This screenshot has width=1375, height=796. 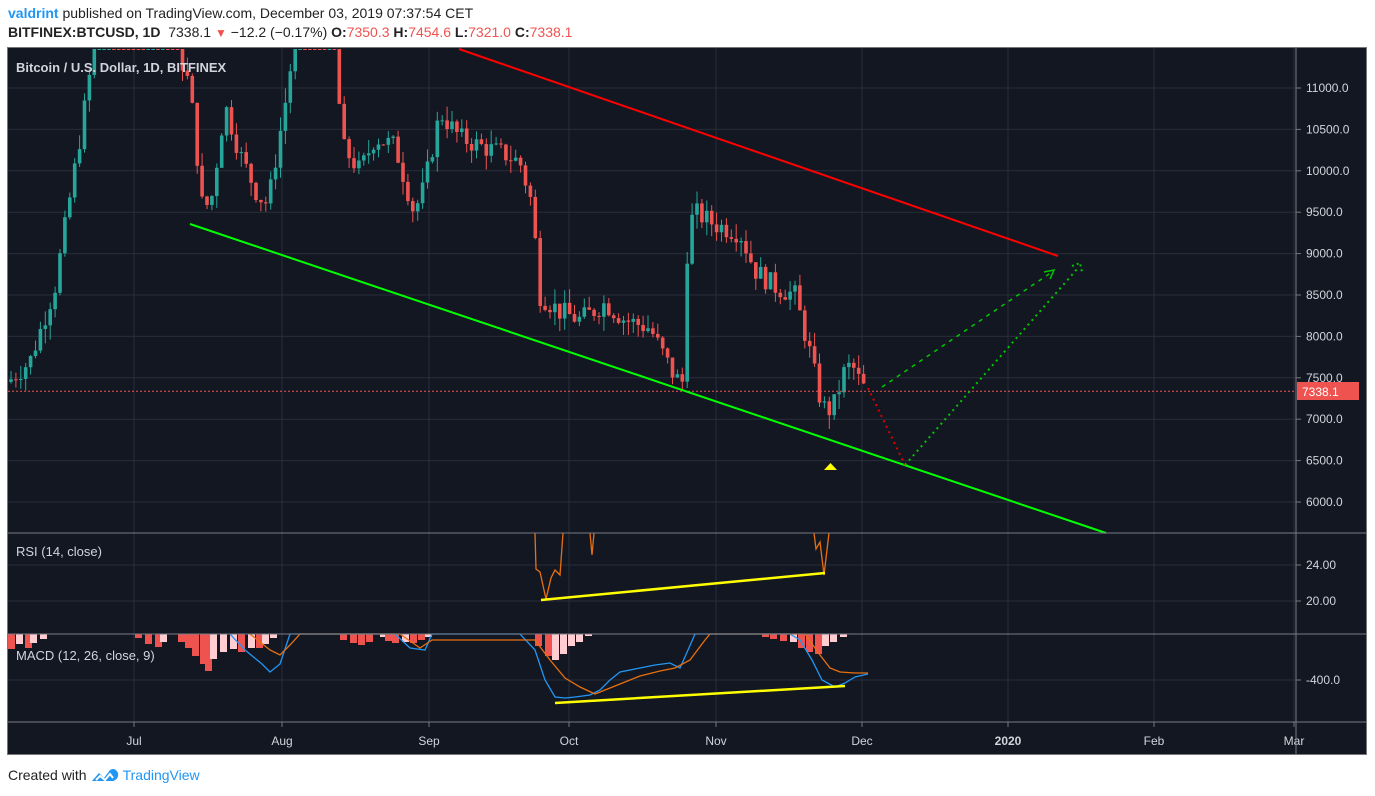 What do you see at coordinates (220, 33) in the screenshot?
I see `down-triangle-icon: ▼` at bounding box center [220, 33].